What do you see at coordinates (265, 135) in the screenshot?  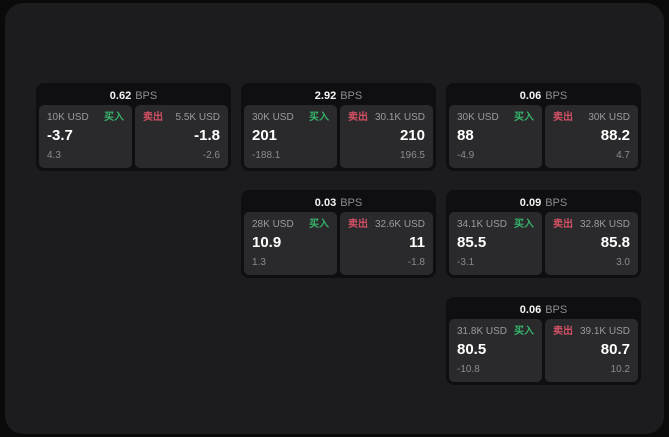 I see `buy-price: 201` at bounding box center [265, 135].